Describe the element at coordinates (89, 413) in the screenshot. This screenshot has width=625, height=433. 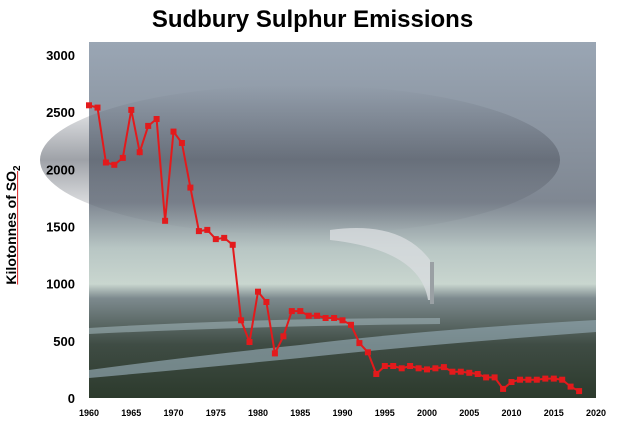
I see `x-tick-label: 1960` at that location.